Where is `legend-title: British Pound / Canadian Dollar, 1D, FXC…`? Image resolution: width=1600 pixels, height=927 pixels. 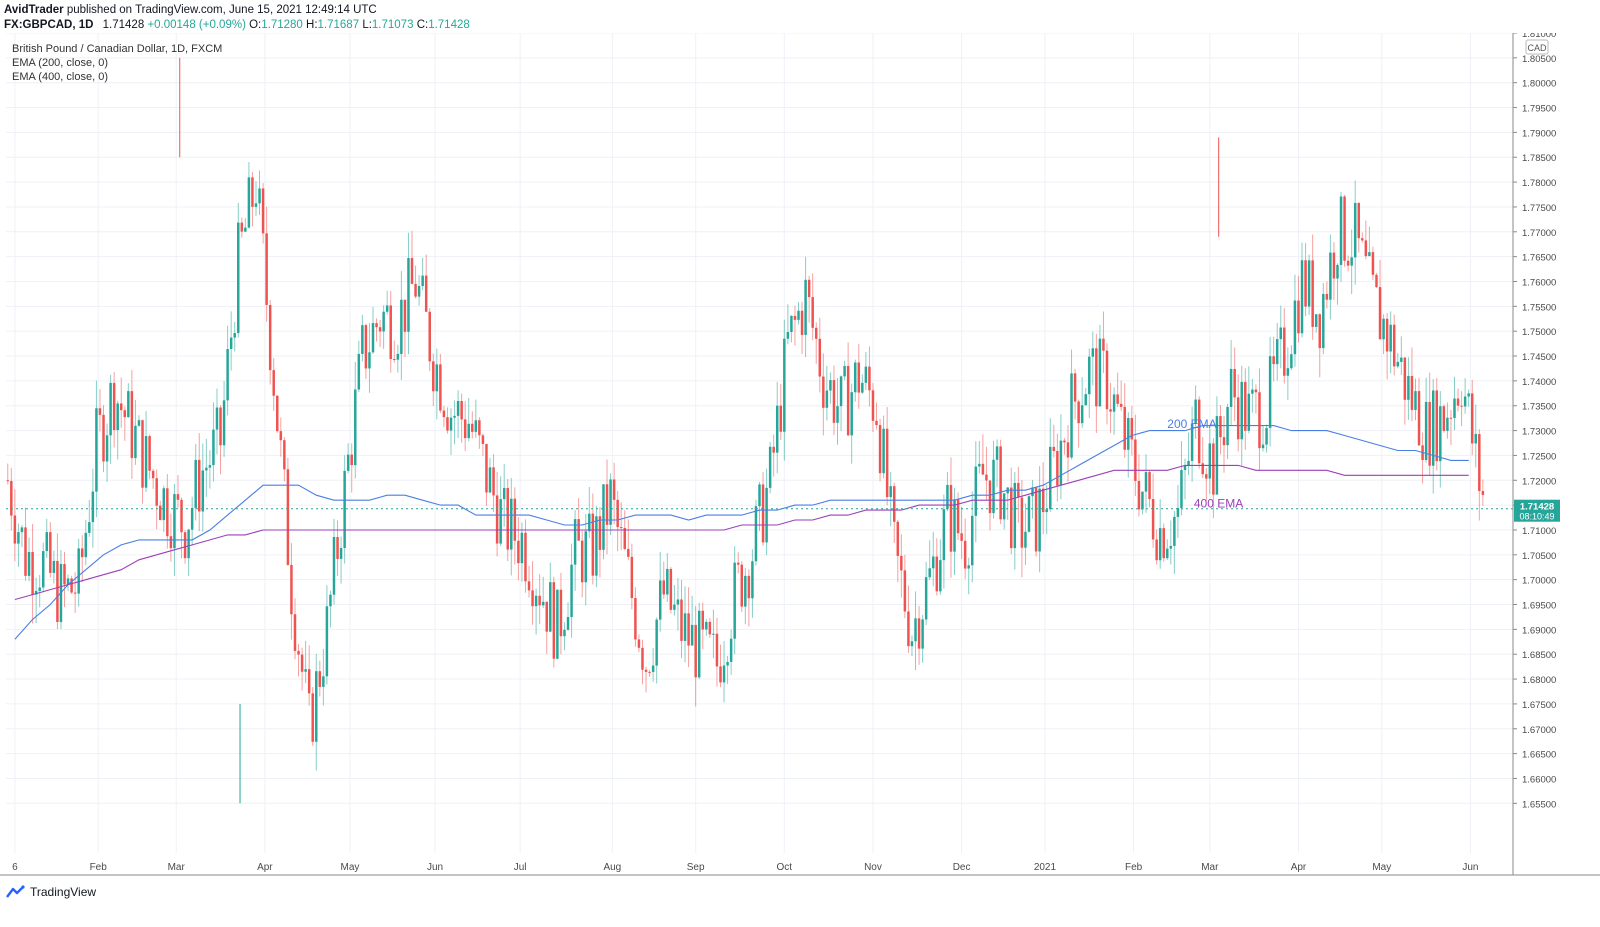 legend-title: British Pound / Canadian Dollar, 1D, FXC… is located at coordinates (117, 49).